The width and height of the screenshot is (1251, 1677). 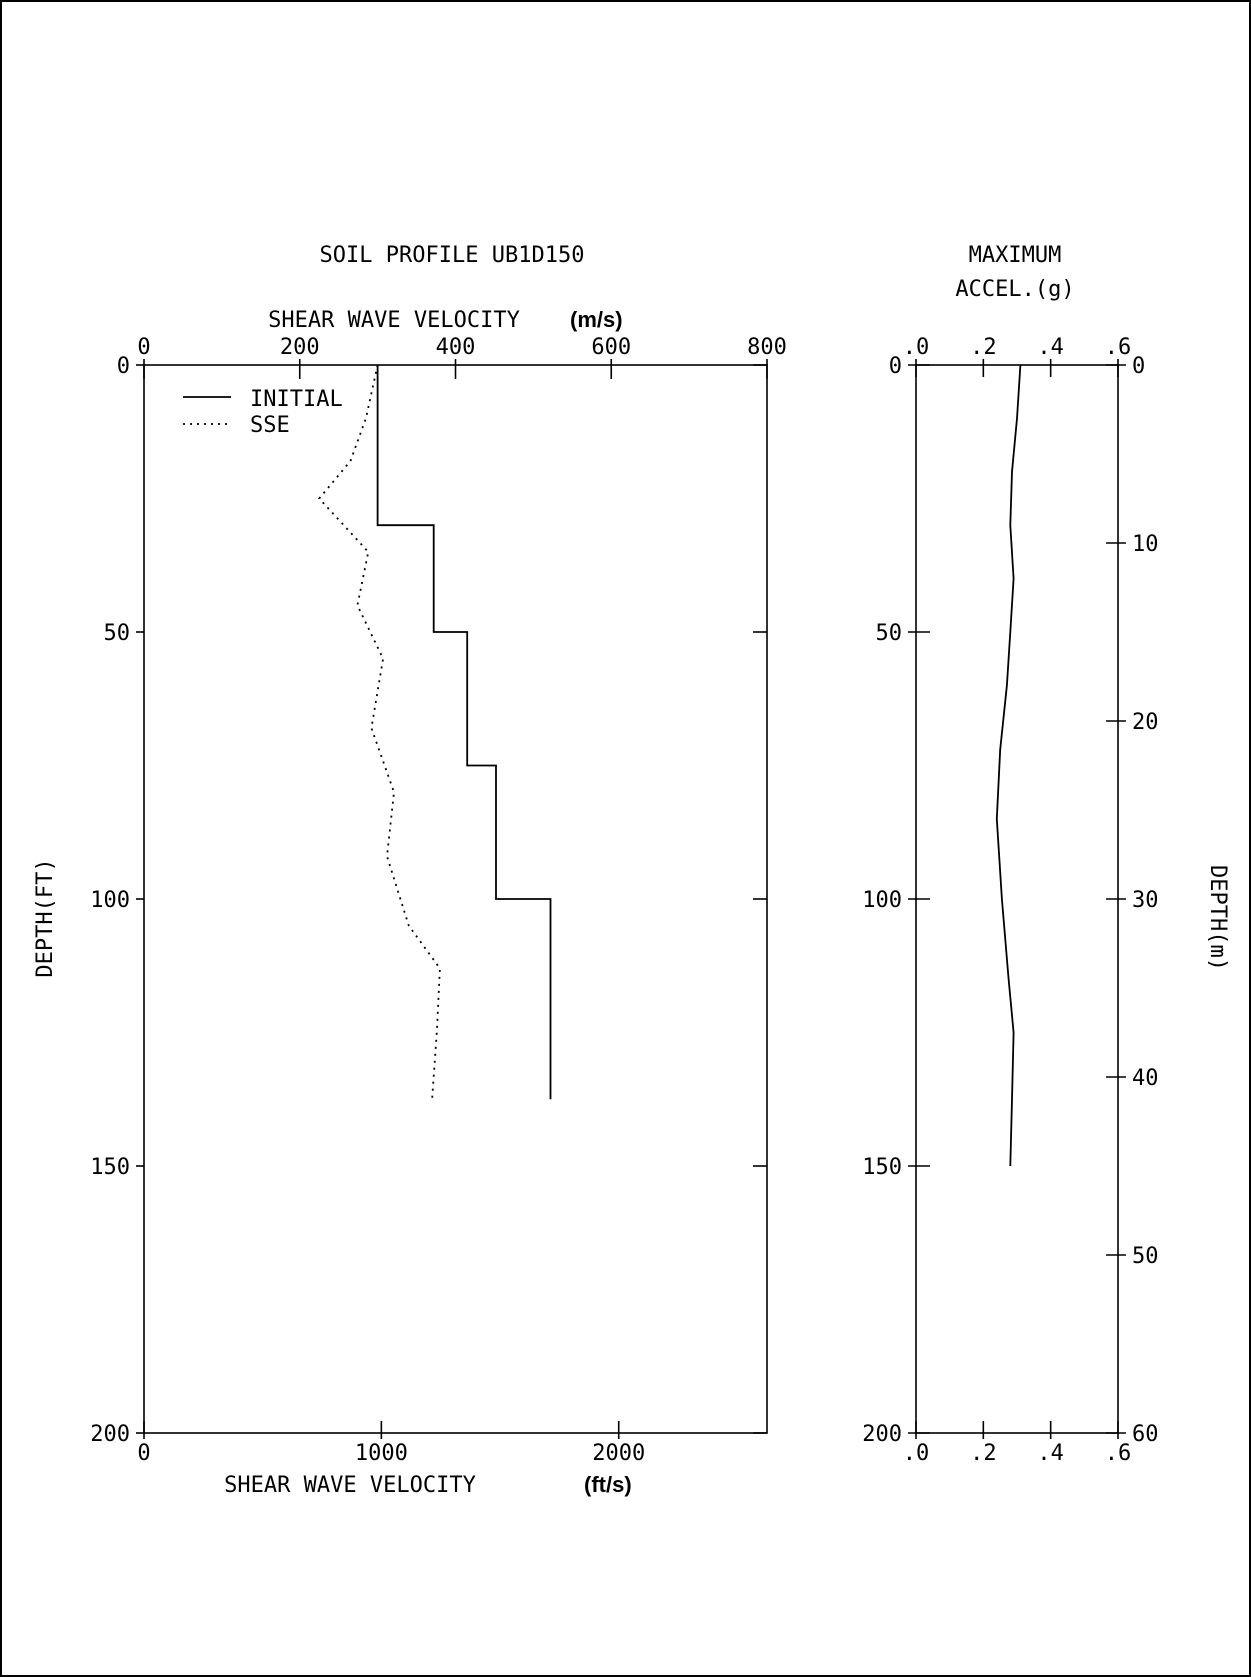 I want to click on bottom-x-tick-label: 1000, so click(x=381, y=1453).